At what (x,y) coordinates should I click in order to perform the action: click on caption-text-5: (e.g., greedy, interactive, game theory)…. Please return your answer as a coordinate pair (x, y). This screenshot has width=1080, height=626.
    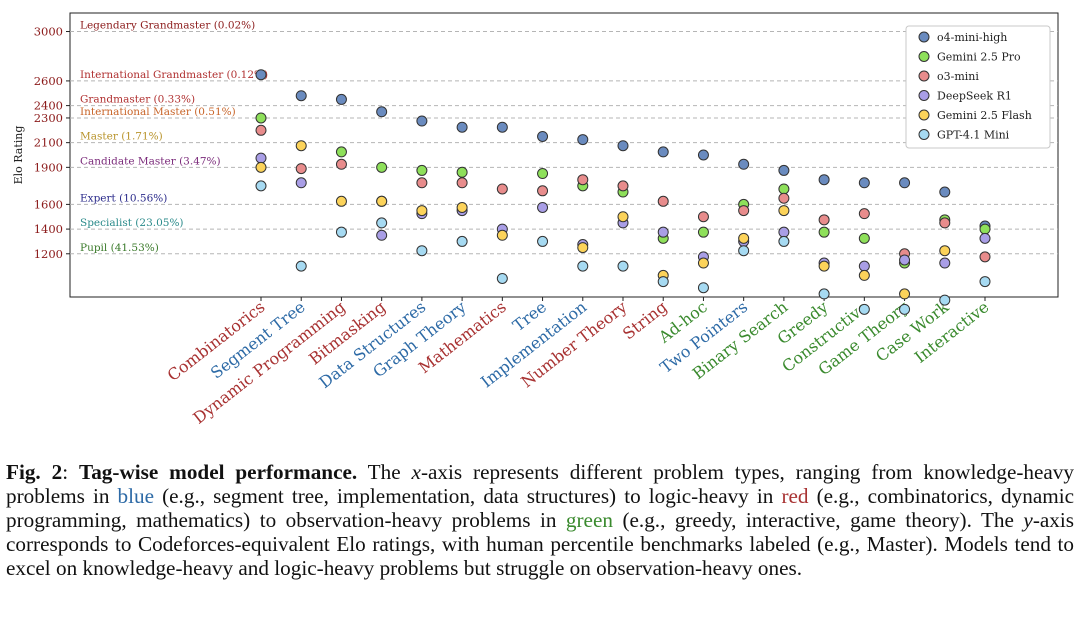
    Looking at the image, I should click on (818, 520).